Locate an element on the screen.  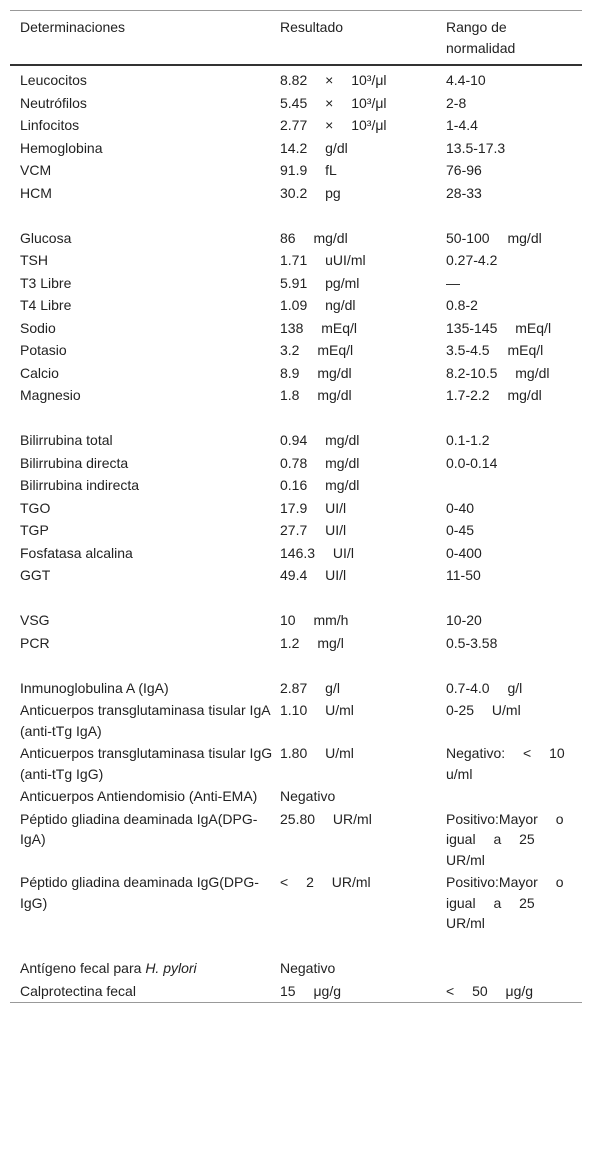
cell: Leucocitos is located at coordinates (53, 80).